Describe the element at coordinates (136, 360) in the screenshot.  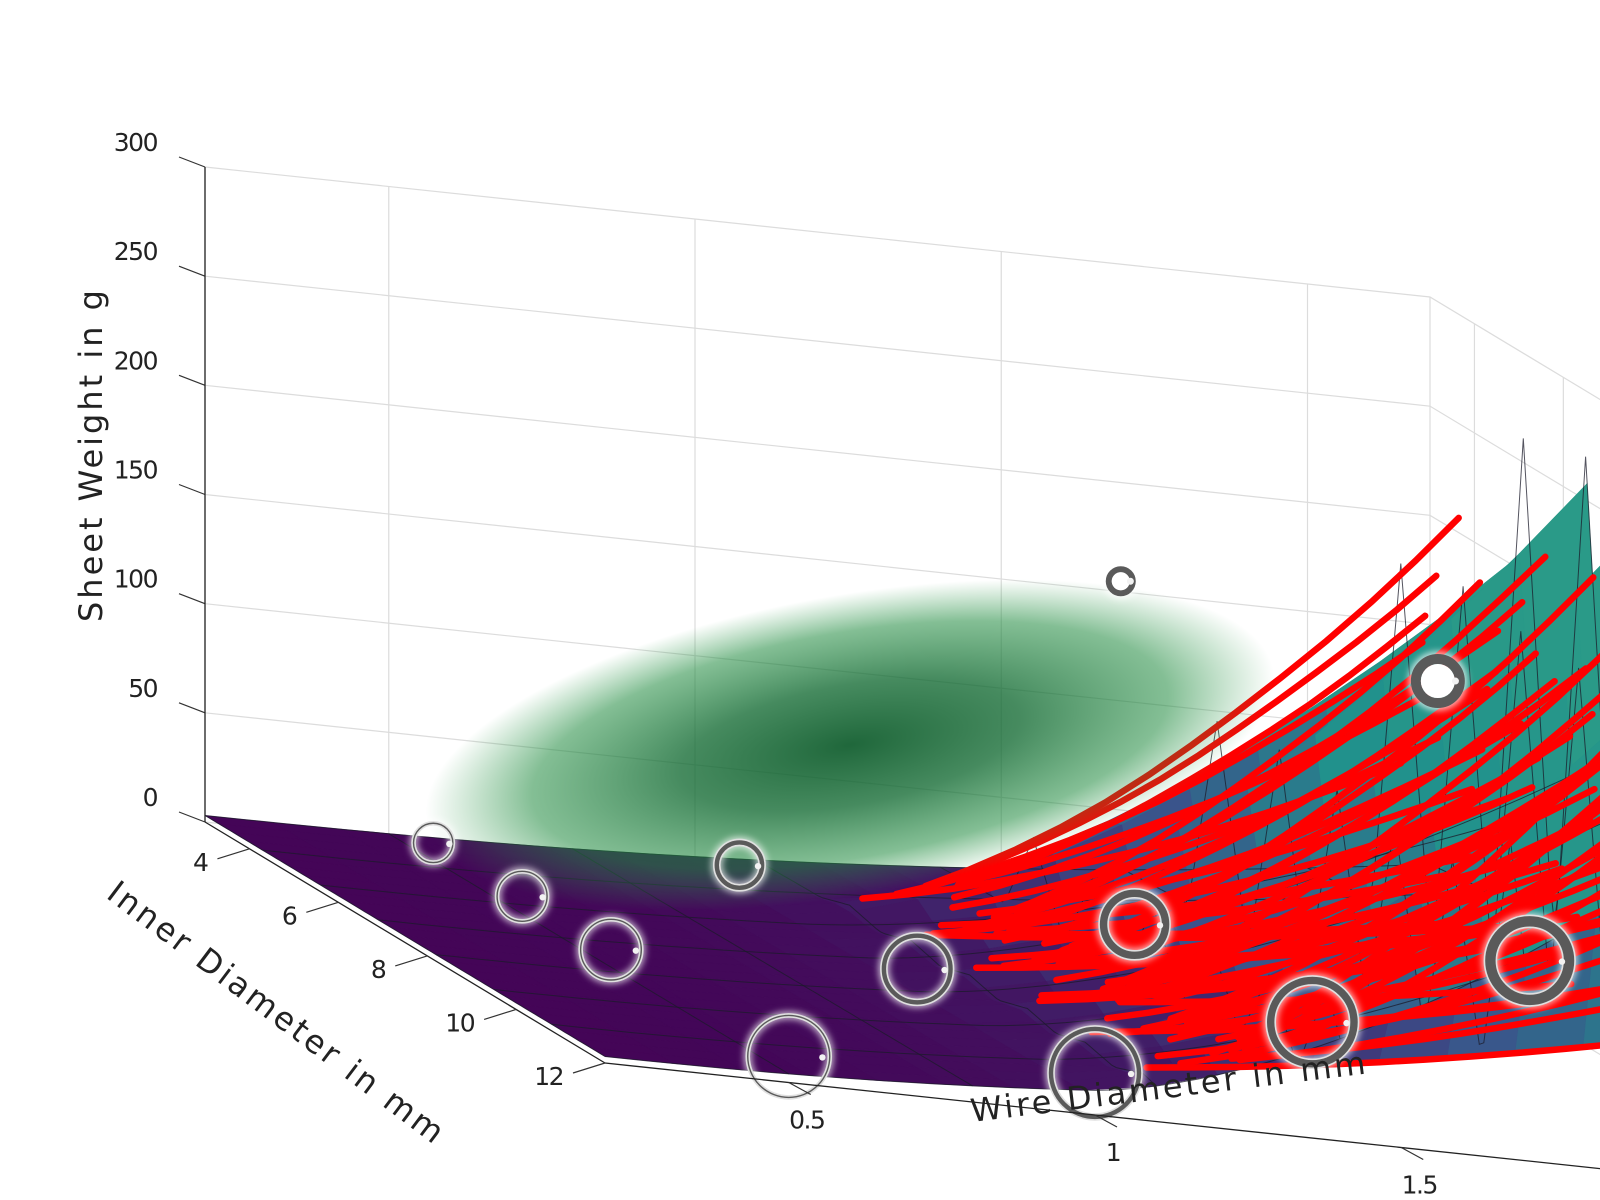
I see `z-tick-label: 200` at that location.